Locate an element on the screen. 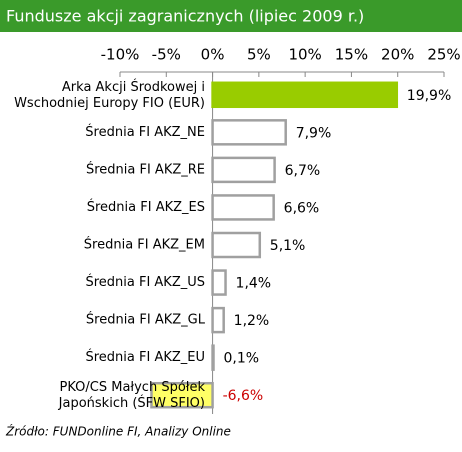  x-tick-label: -10% is located at coordinates (120, 55).